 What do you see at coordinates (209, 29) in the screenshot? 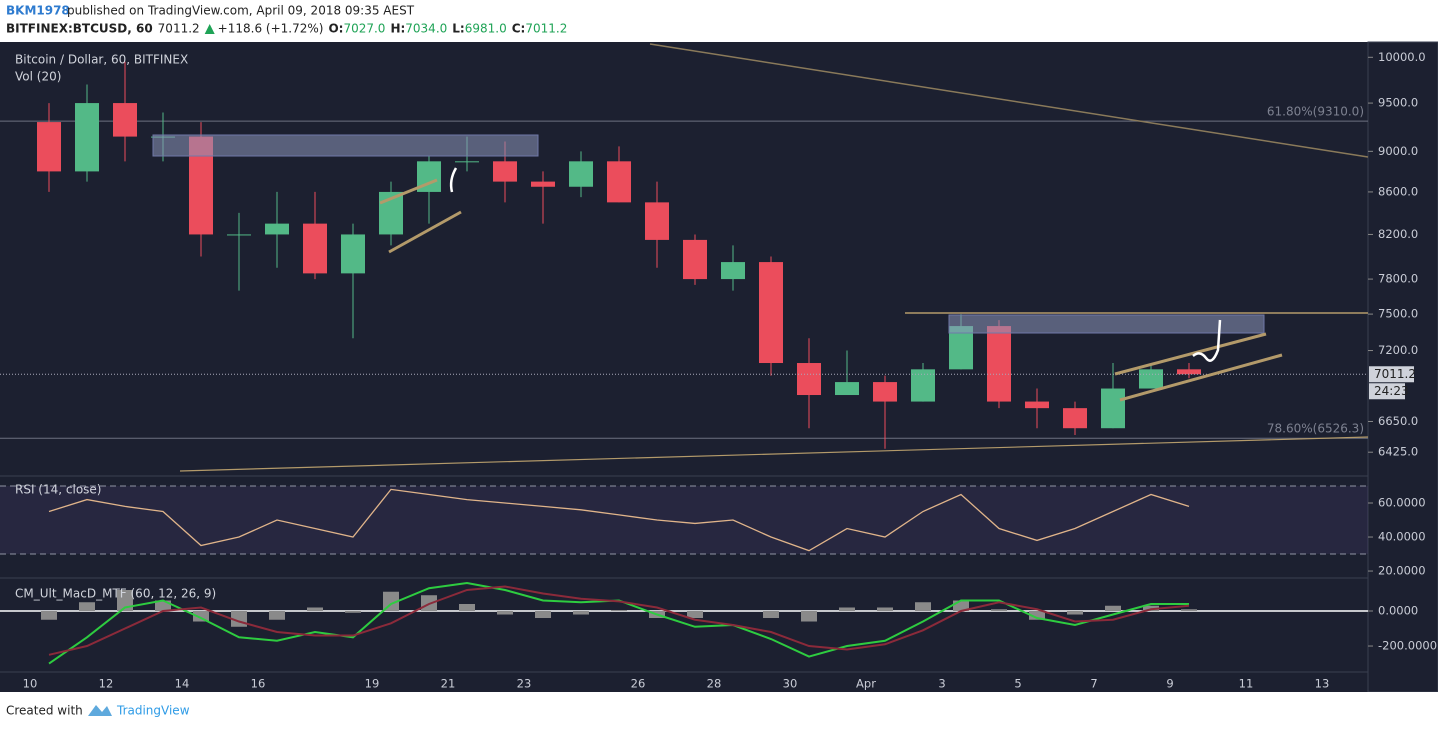
I see `up-arrow` at bounding box center [209, 29].